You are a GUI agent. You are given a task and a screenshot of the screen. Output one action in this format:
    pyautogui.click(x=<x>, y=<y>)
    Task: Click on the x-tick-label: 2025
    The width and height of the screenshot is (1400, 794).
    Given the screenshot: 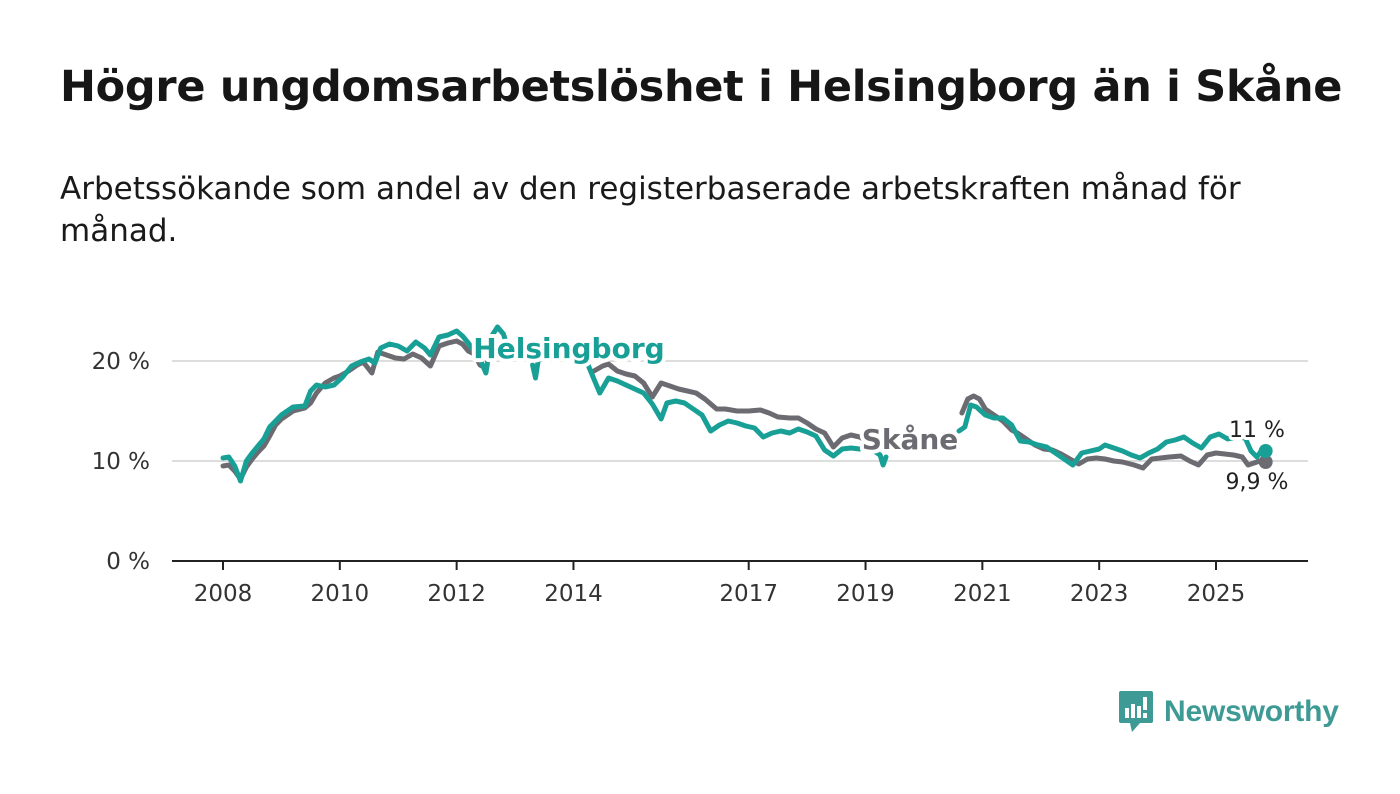 What is the action you would take?
    pyautogui.click(x=1216, y=594)
    